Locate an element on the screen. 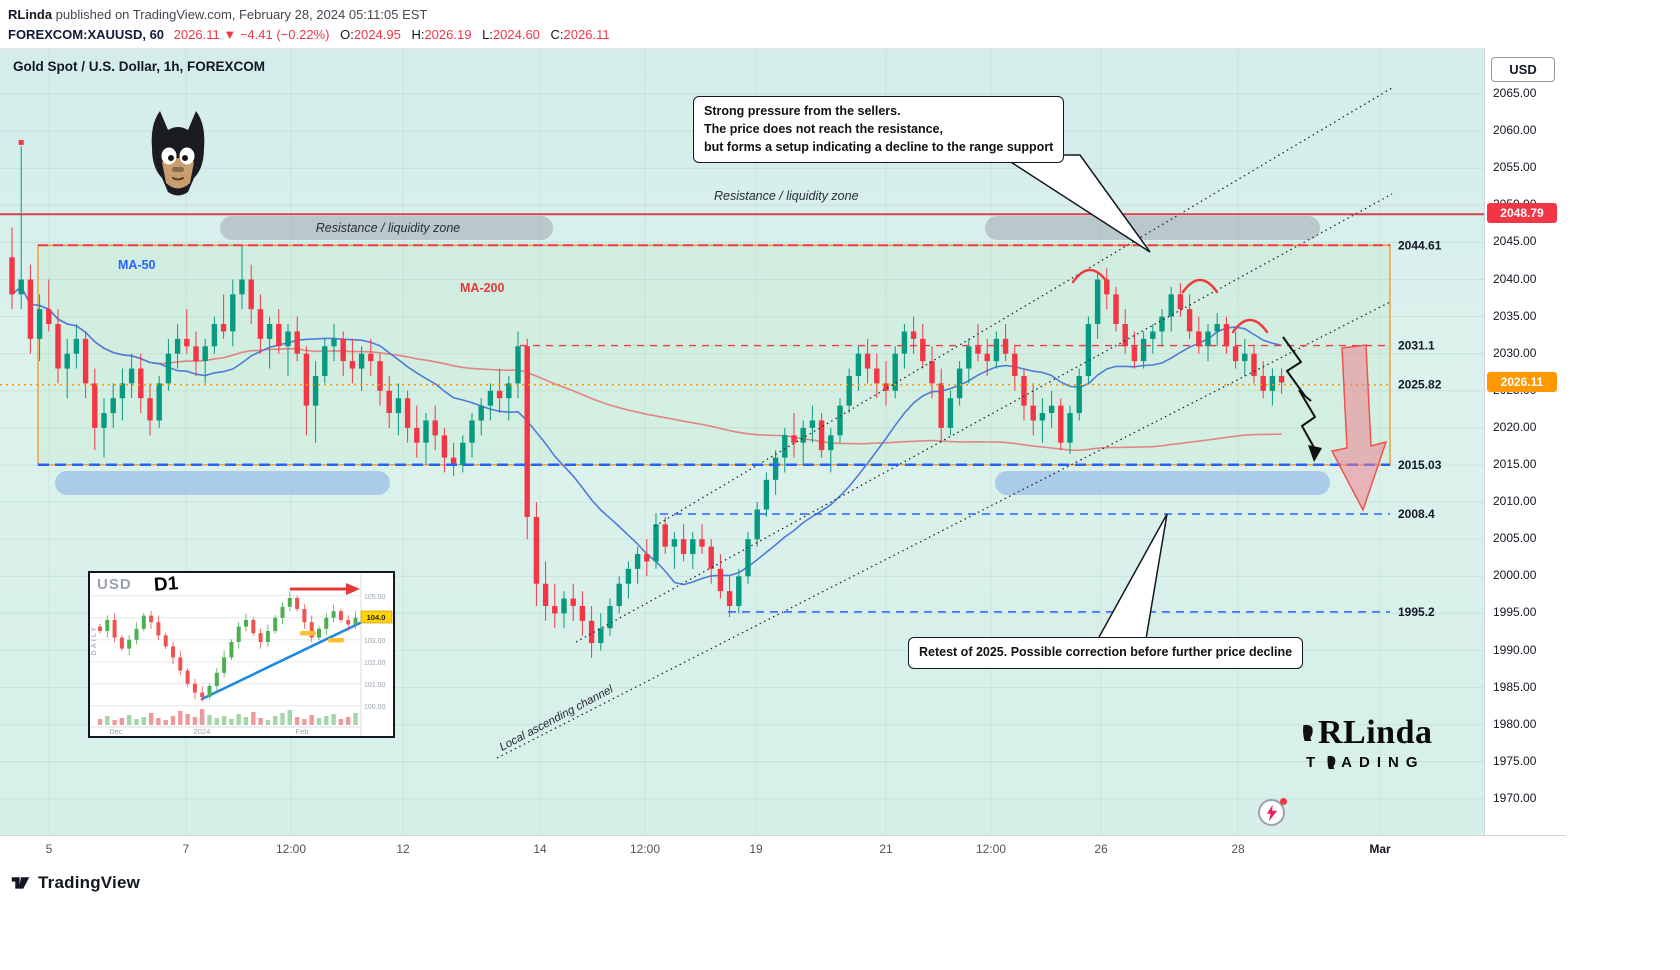 This screenshot has height=970, width=1680. time-scale: 5 7 12:00 12 14 12:00 19 21 12:00 26 28 Mar is located at coordinates (783, 848).